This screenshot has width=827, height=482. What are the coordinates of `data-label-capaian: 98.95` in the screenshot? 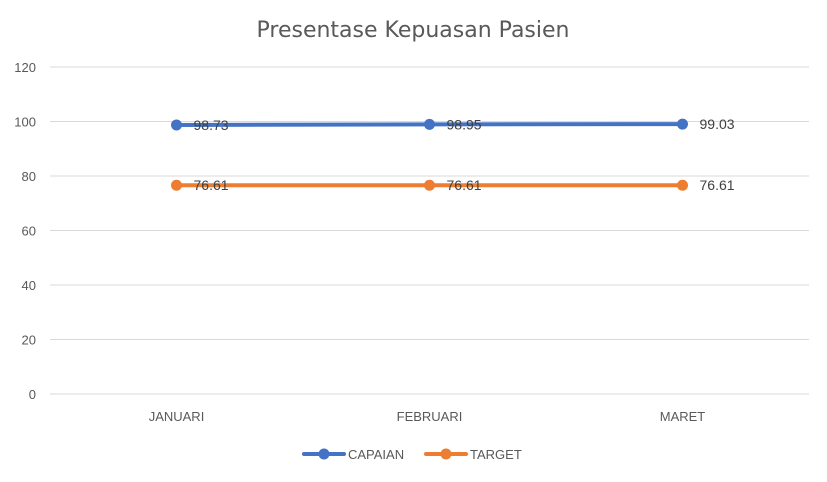 It's located at (464, 124).